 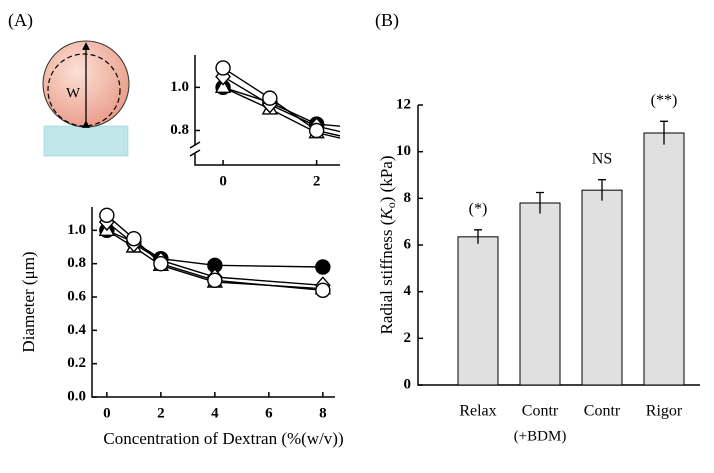 I want to click on x-tick-label: Rigor, so click(x=664, y=411).